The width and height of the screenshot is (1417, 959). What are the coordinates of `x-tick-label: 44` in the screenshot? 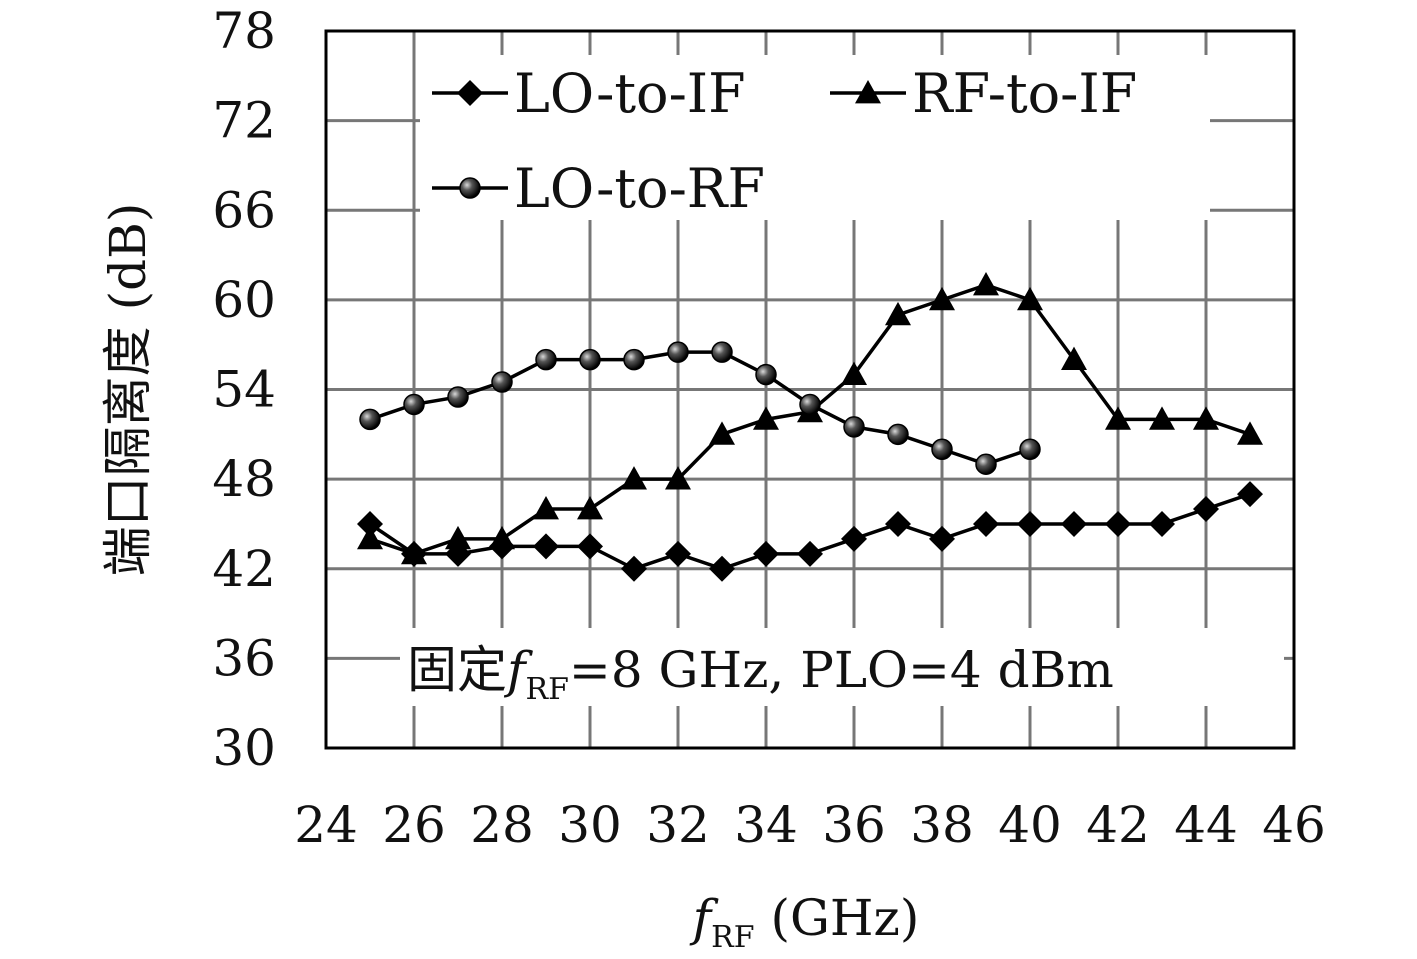 It's located at (1206, 825).